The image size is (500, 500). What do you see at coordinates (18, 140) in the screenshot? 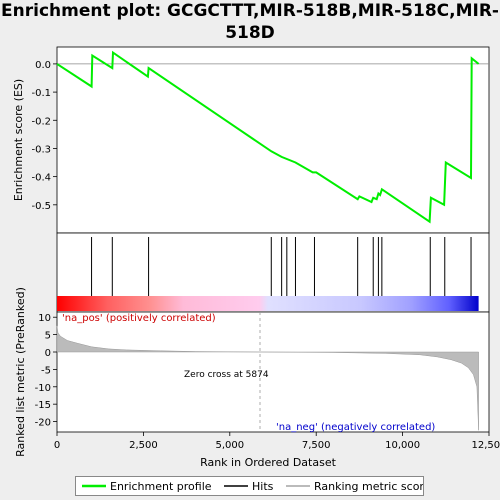
I see `es-y-axis-label: Enrichment score (ES)` at bounding box center [18, 140].